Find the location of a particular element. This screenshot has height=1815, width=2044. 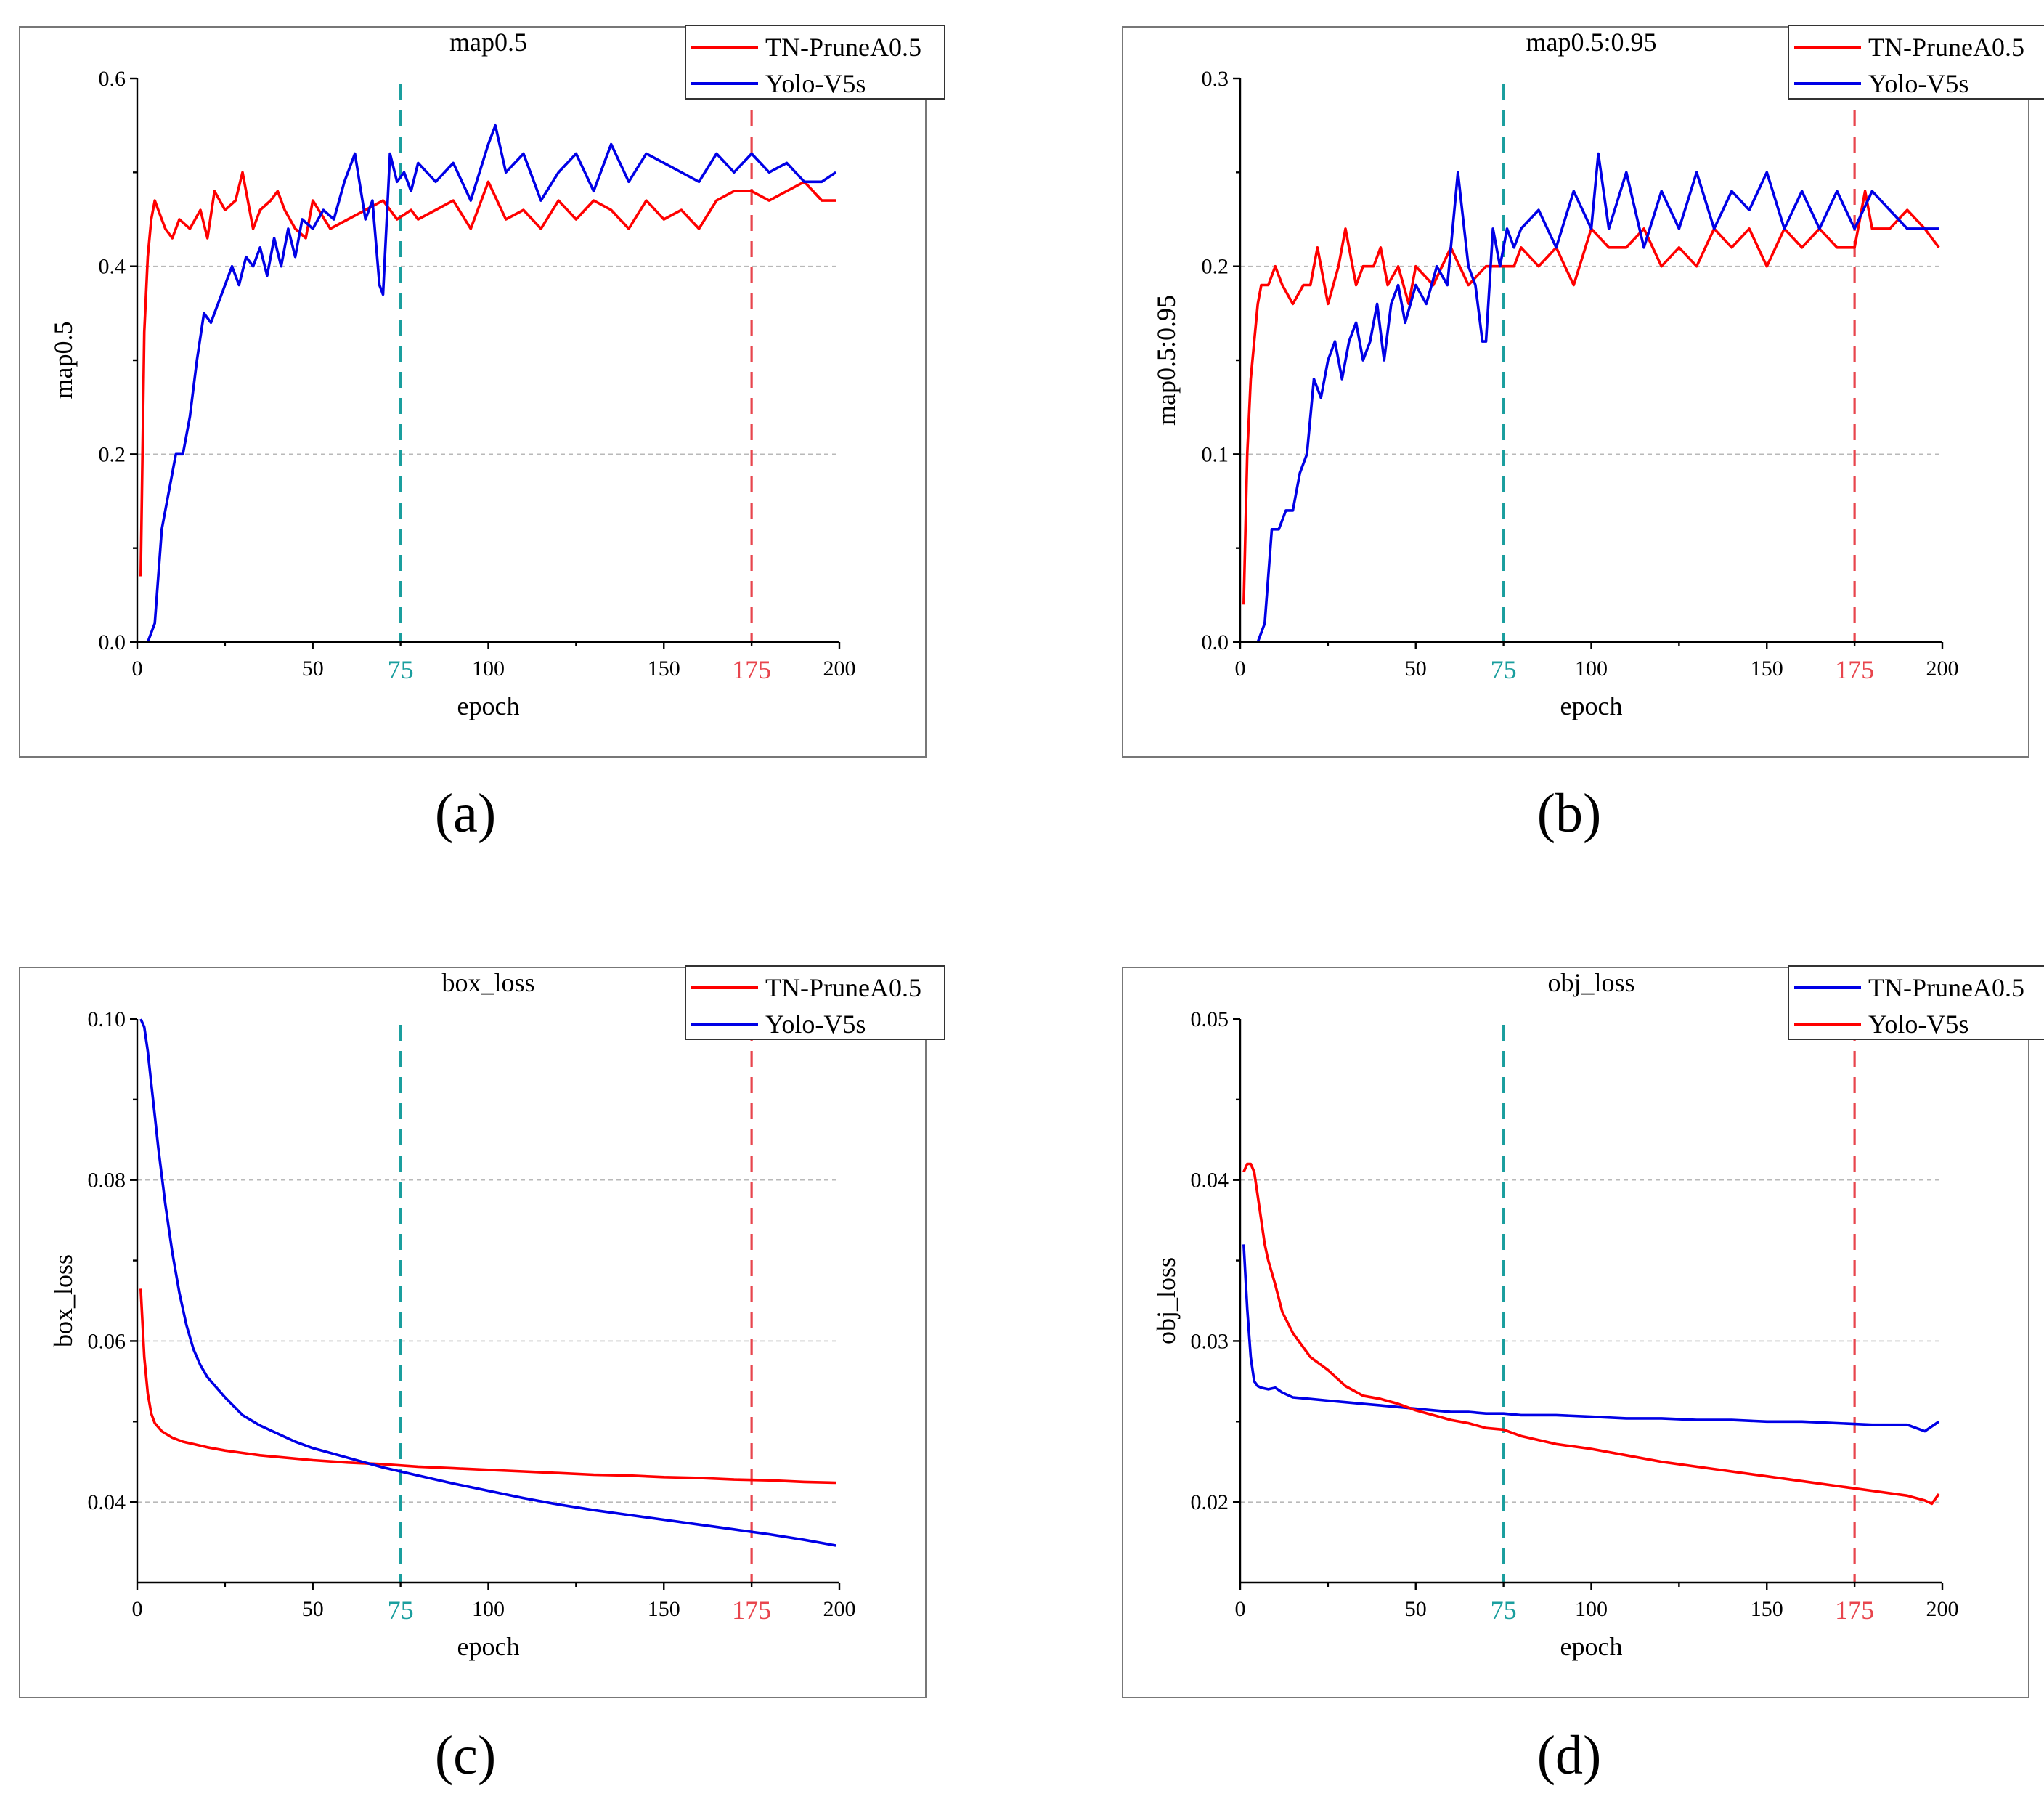

panel-label-c: (c) is located at coordinates (465, 1755).